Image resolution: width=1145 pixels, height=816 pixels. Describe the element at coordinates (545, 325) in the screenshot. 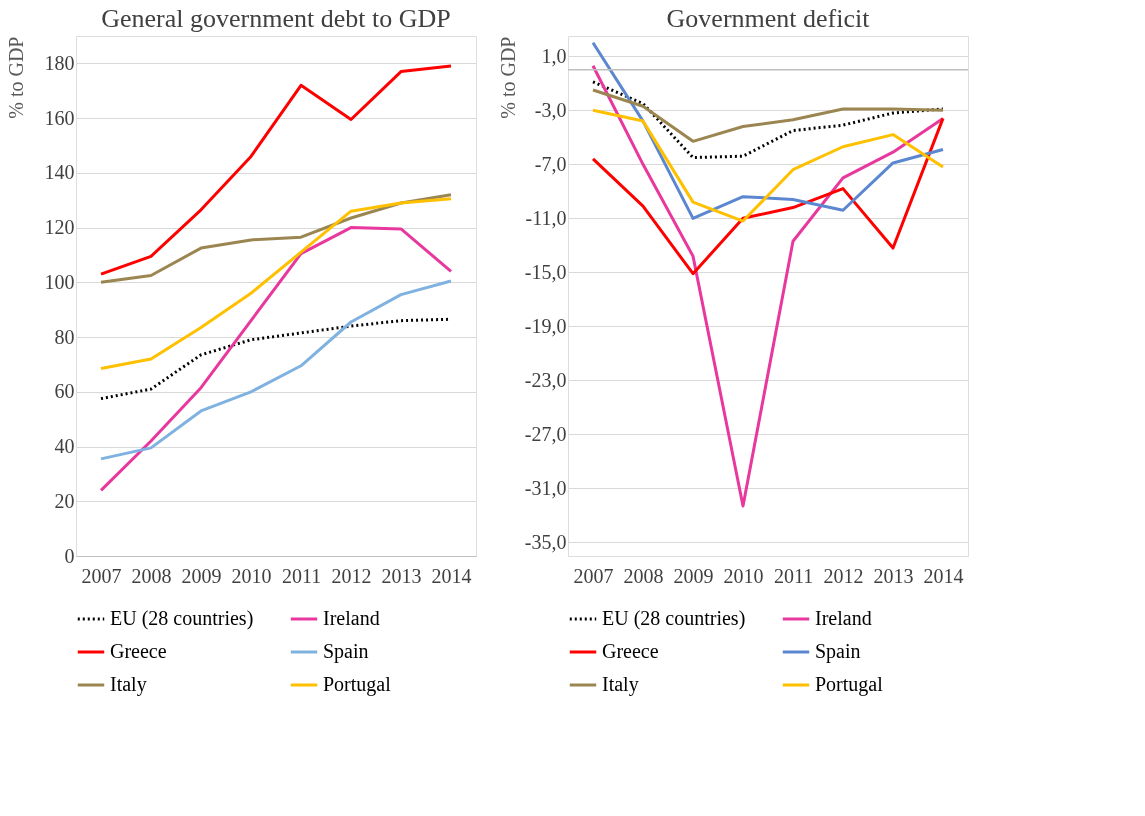

I see `y-tick-label: -19,0` at that location.